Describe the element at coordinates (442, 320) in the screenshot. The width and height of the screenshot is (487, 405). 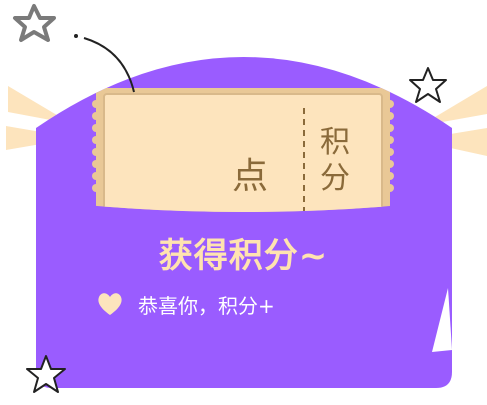
I see `triangle-decoration` at that location.